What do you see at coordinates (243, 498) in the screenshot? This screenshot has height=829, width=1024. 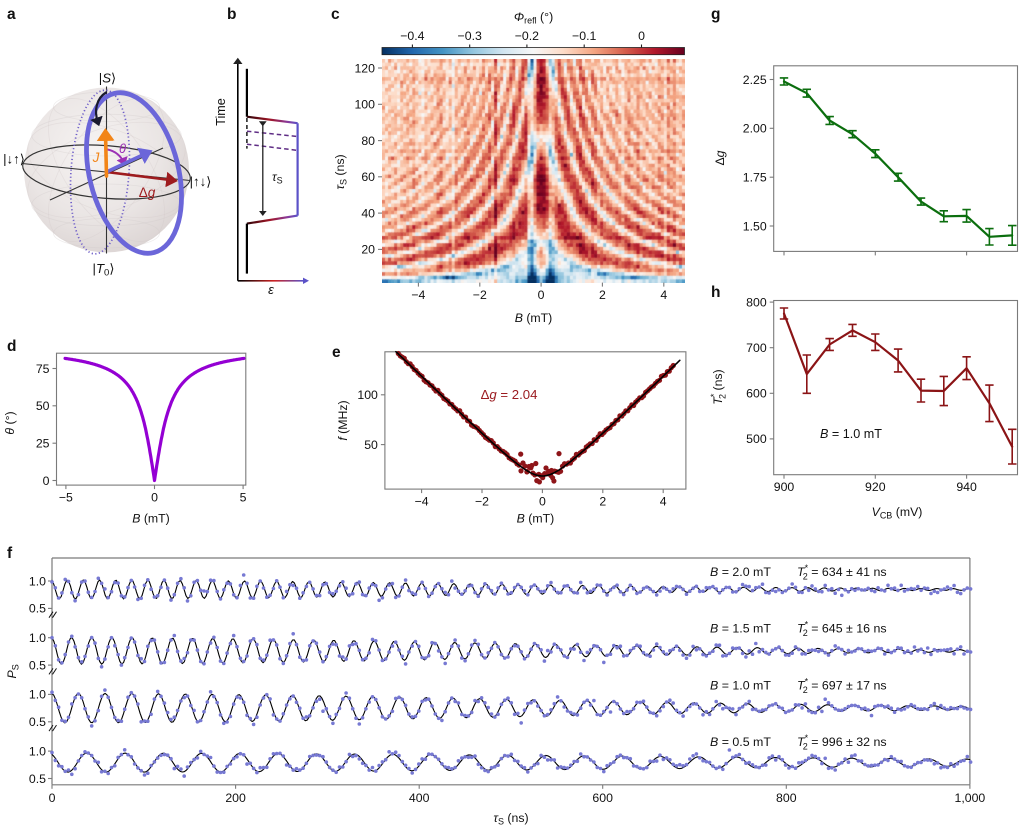 I see `svg-text: 5` at bounding box center [243, 498].